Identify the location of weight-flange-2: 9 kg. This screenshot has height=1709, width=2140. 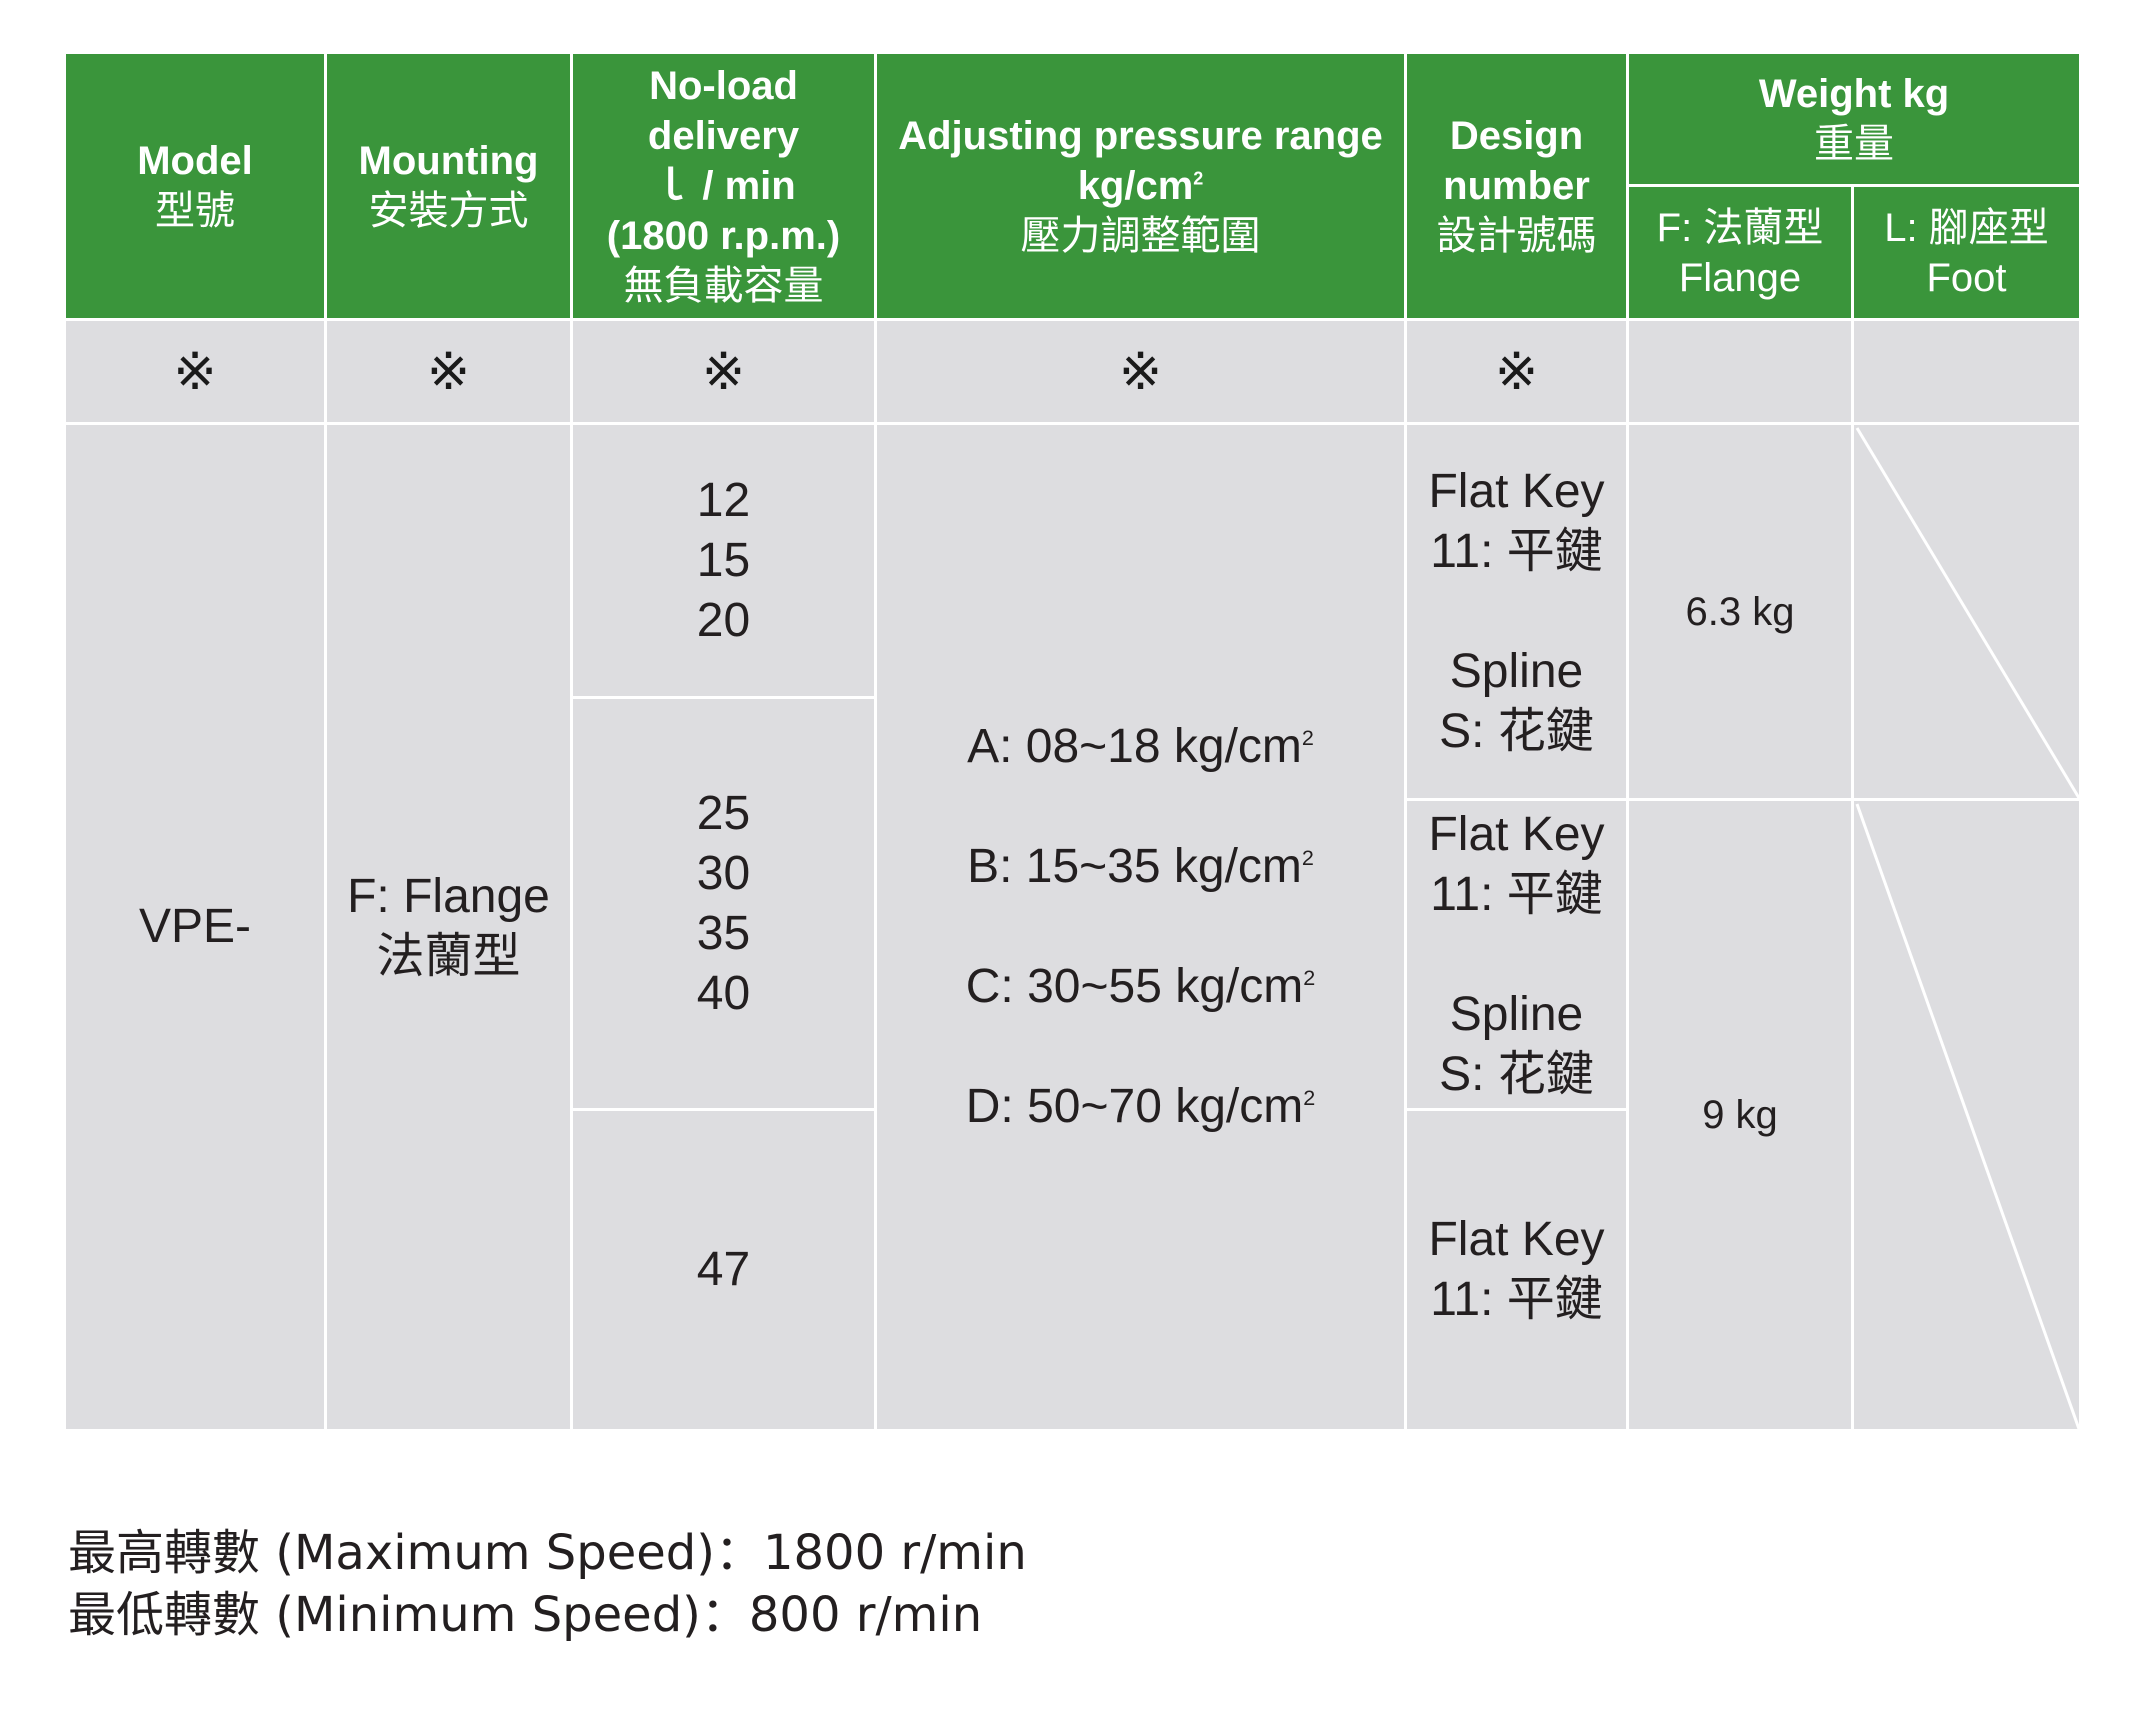
(1740, 1115).